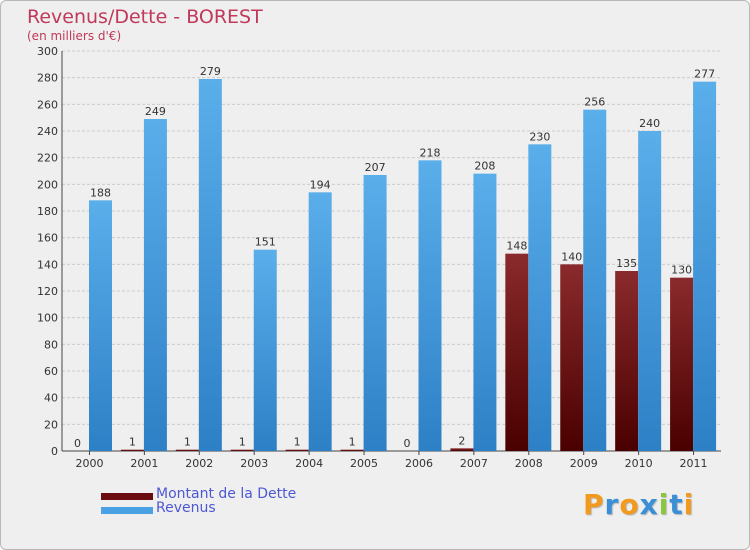  I want to click on y-tick-label: 20, so click(51, 424).